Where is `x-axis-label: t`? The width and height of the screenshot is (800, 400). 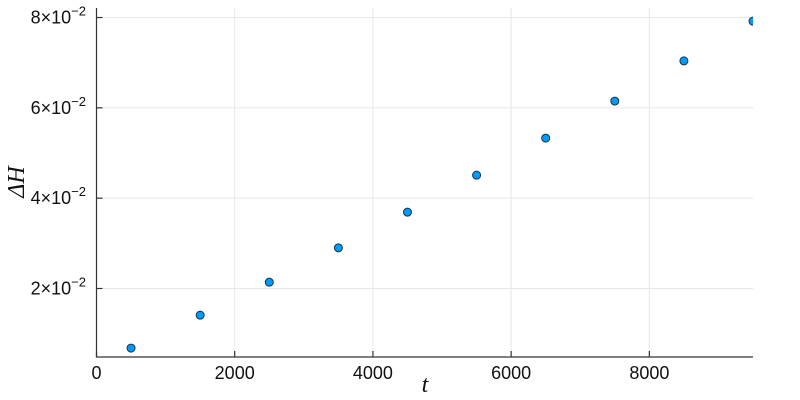
x-axis-label: t is located at coordinates (425, 385).